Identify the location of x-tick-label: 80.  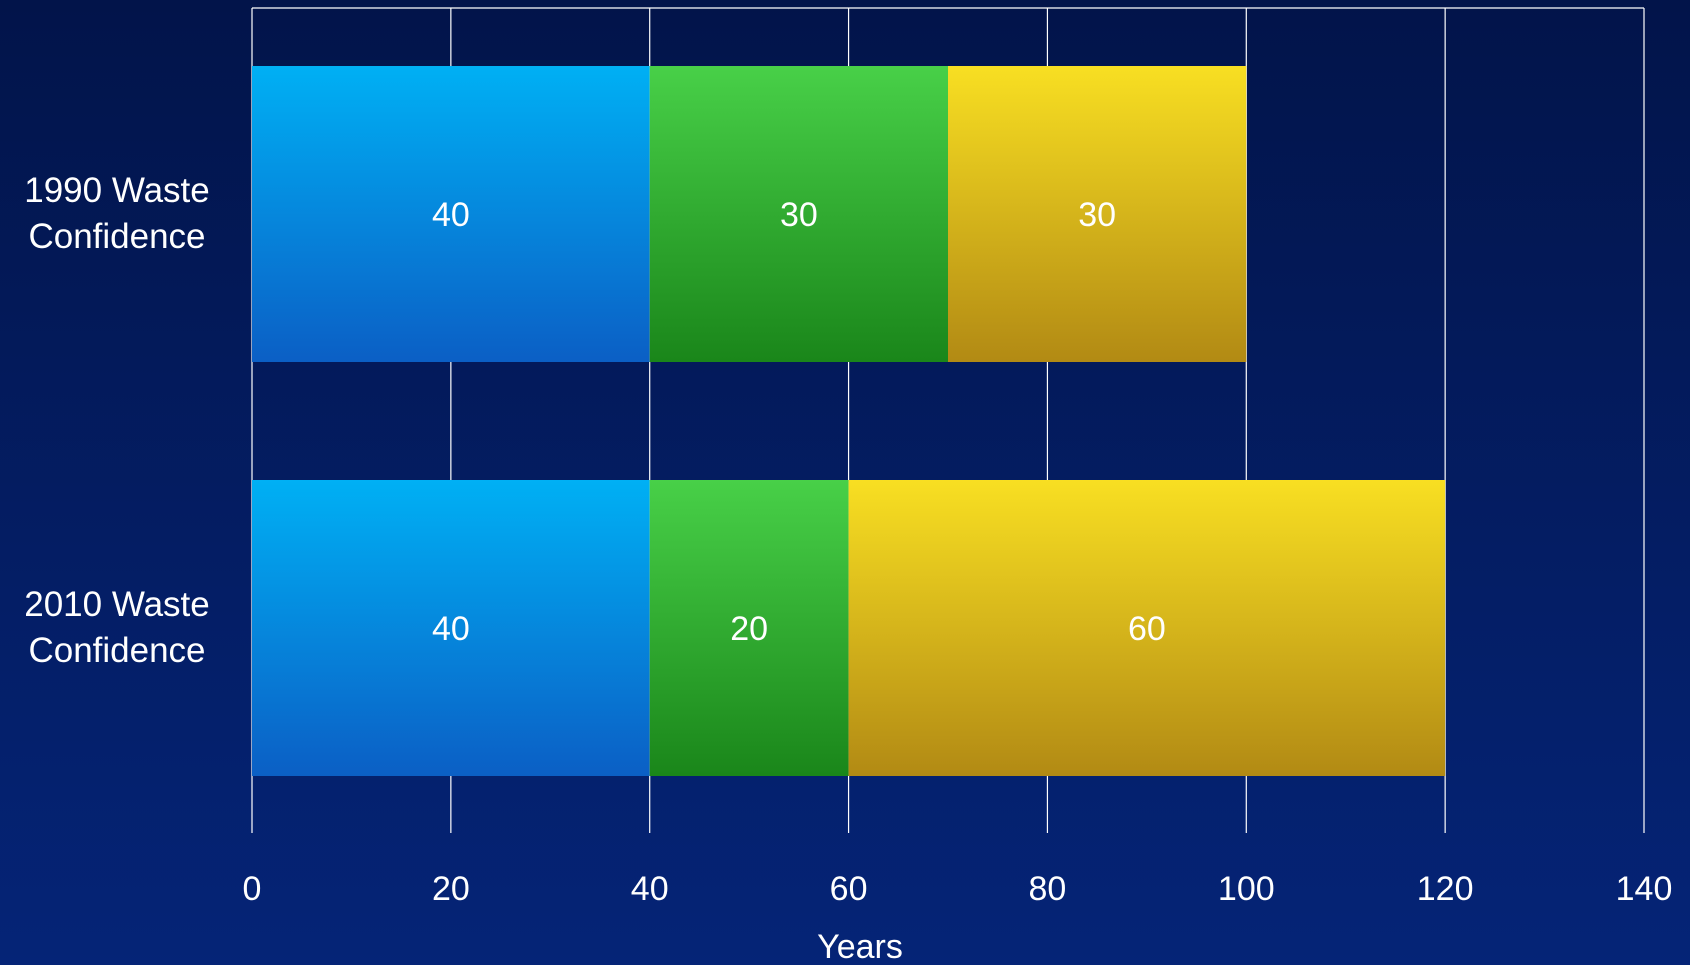
(1048, 889).